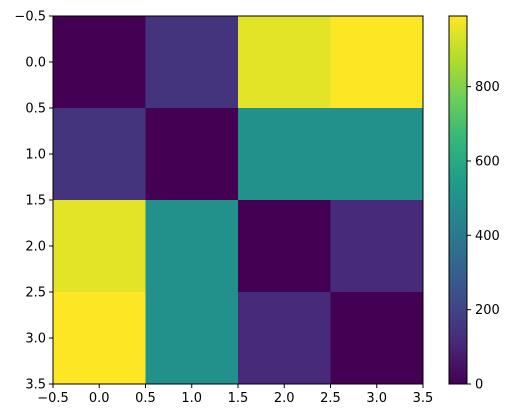 Image resolution: width=512 pixels, height=418 pixels. Describe the element at coordinates (284, 62) in the screenshot. I see `heatmap-cell-r0-c2` at that location.